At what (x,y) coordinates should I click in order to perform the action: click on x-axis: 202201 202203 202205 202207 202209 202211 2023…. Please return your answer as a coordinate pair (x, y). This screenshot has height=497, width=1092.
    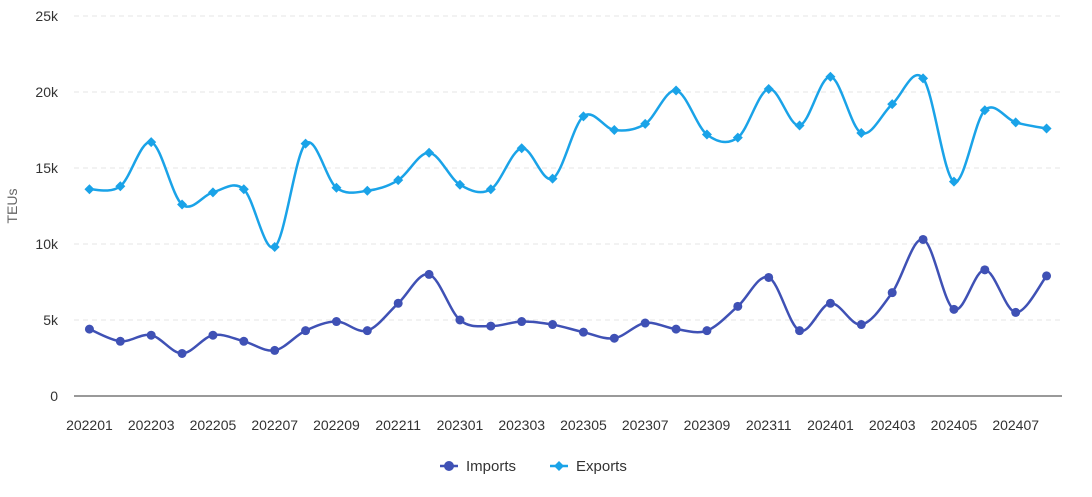
    Looking at the image, I should click on (564, 414).